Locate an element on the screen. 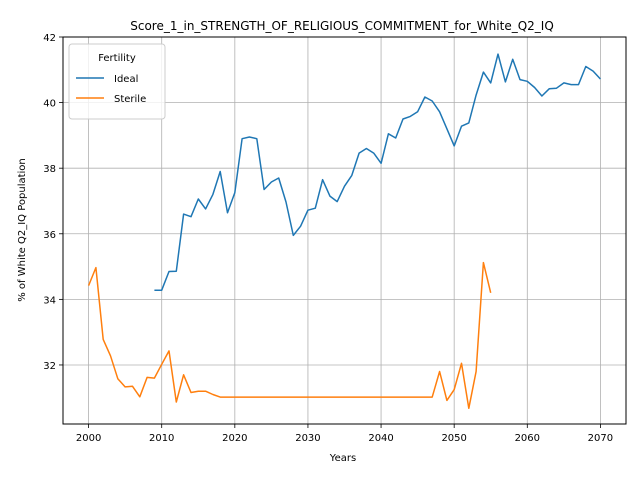  x-axis: 2000 2010 2020 2030 2040 2050 2060 2070 is located at coordinates (344, 434).